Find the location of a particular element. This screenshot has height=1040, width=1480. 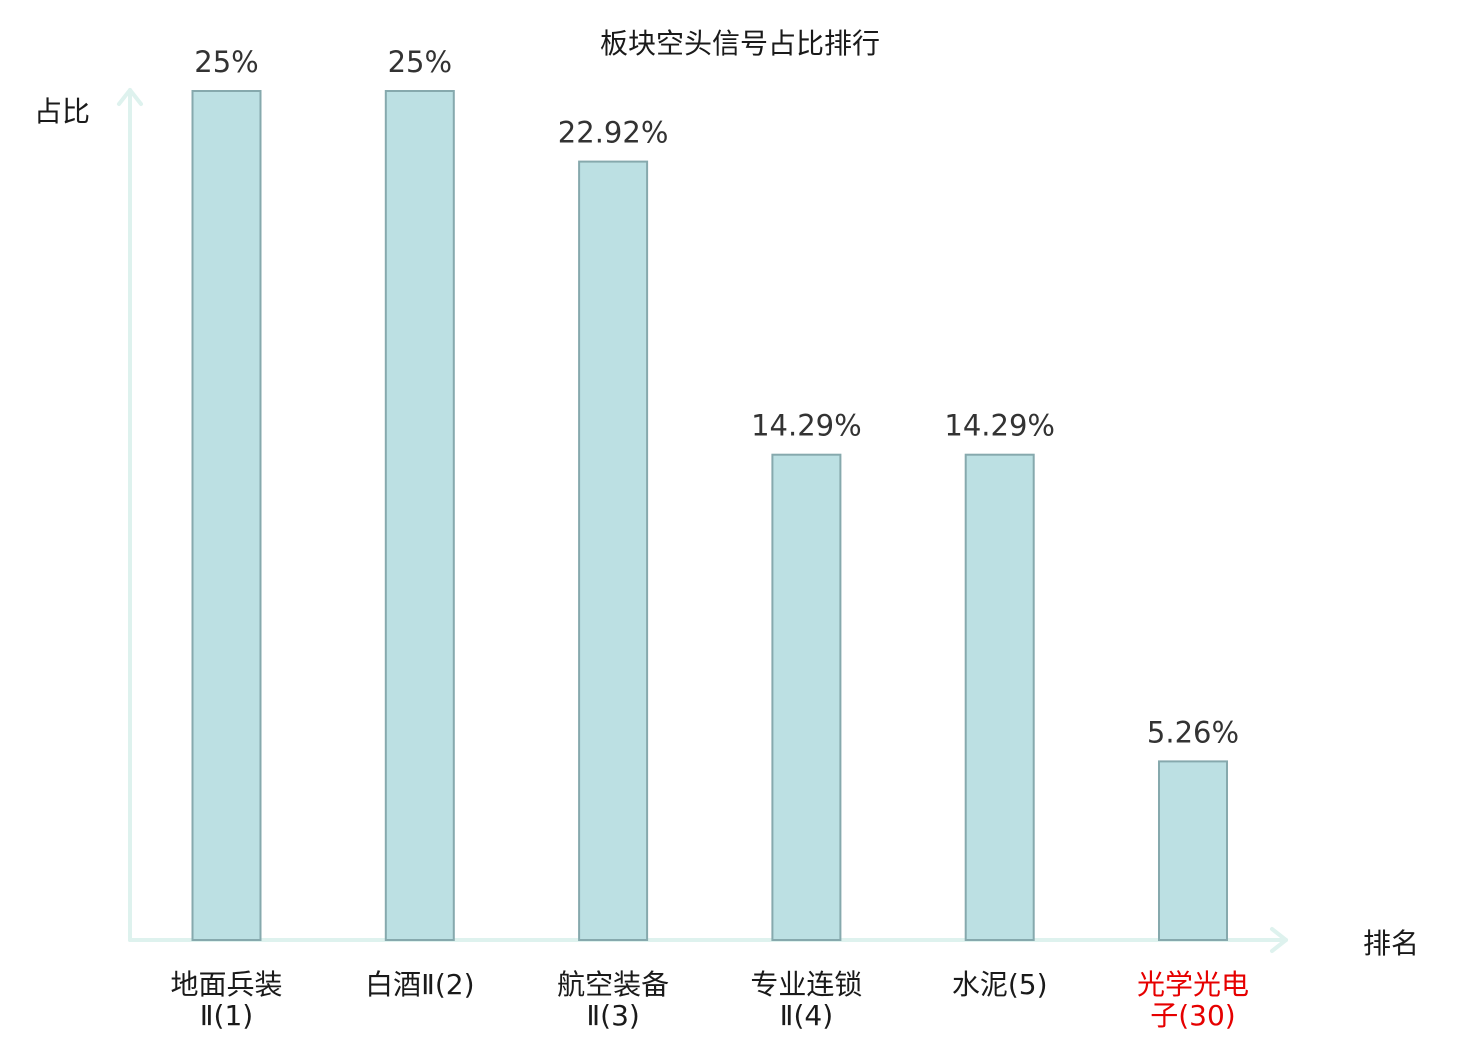

category-label-1-line-1: 地面兵装 is located at coordinates (226, 984).